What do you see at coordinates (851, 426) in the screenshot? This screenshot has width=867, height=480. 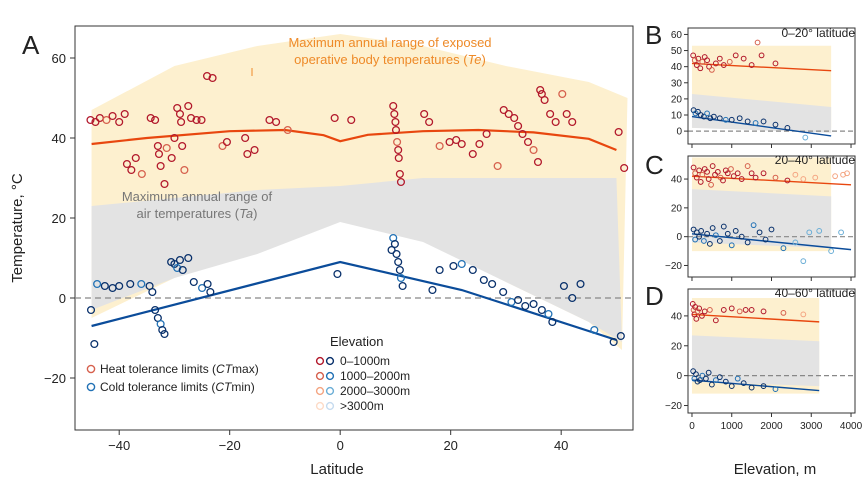 I see `x-tick-label: 4000` at bounding box center [851, 426].